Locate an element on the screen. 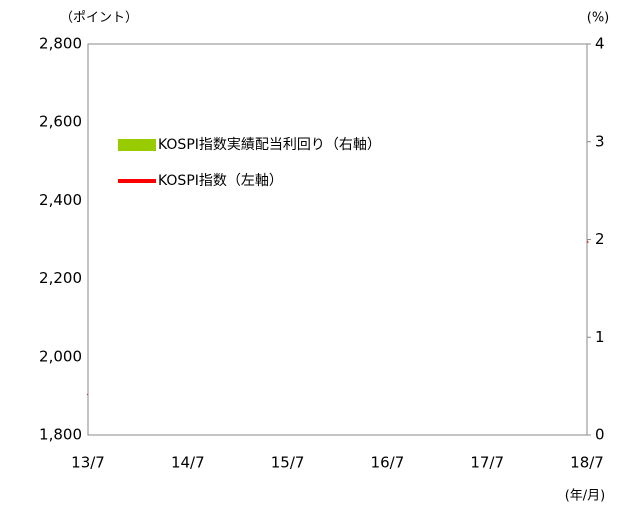  y2-tick-label: 0 is located at coordinates (600, 435).